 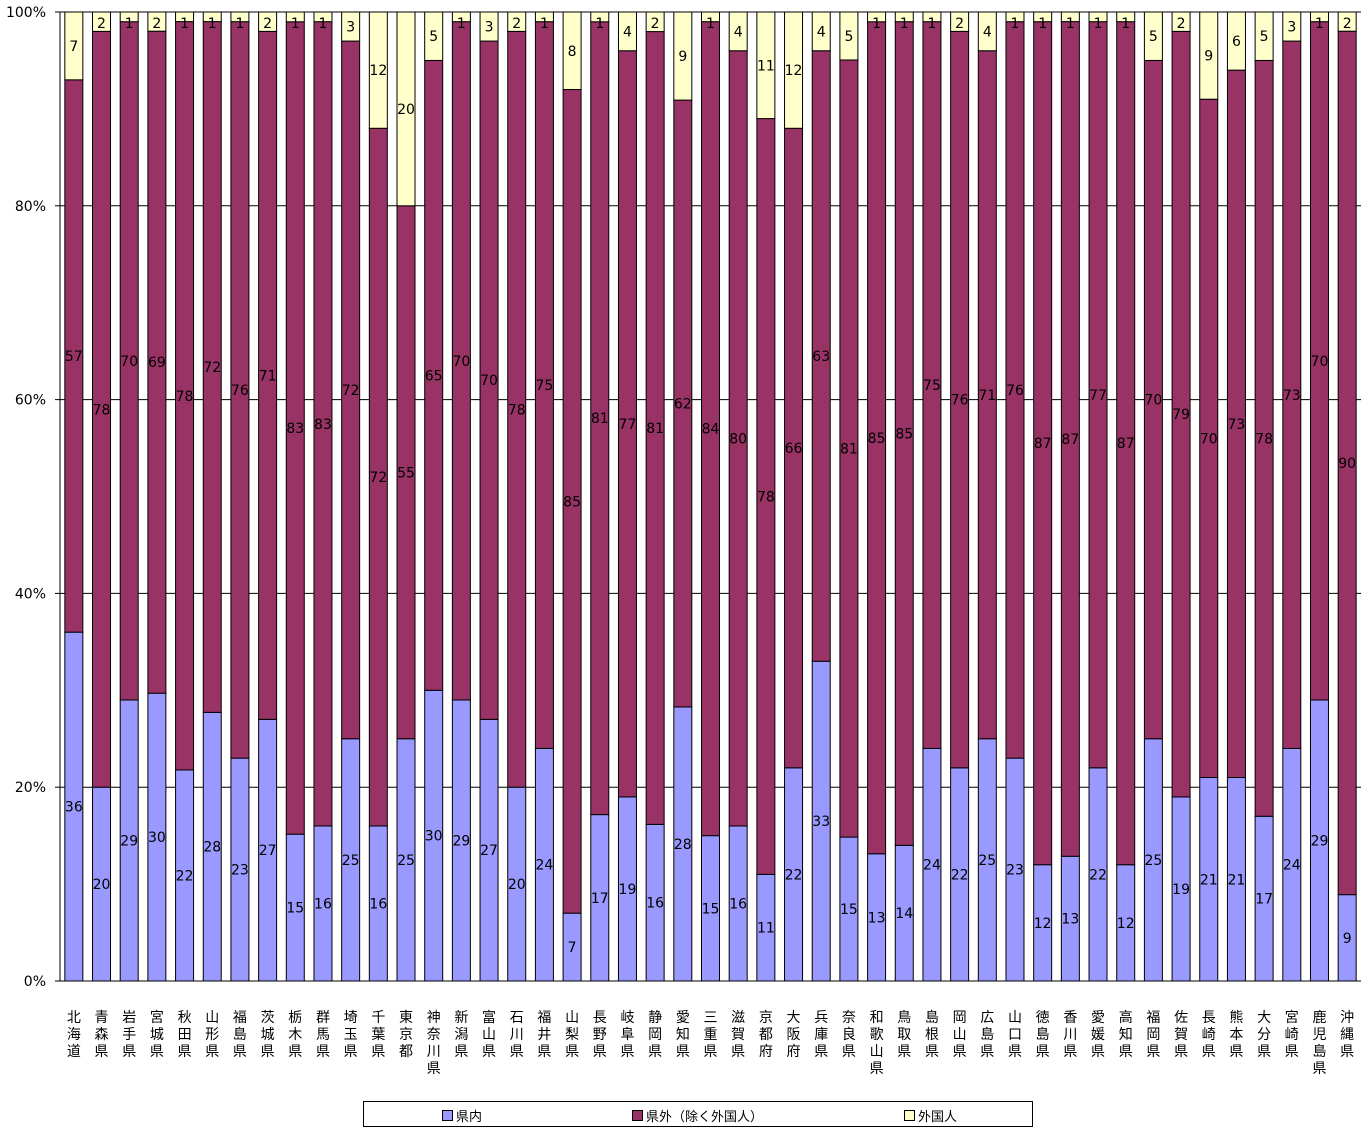 What do you see at coordinates (102, 1035) in the screenshot?
I see `x-category-label: 青森県` at bounding box center [102, 1035].